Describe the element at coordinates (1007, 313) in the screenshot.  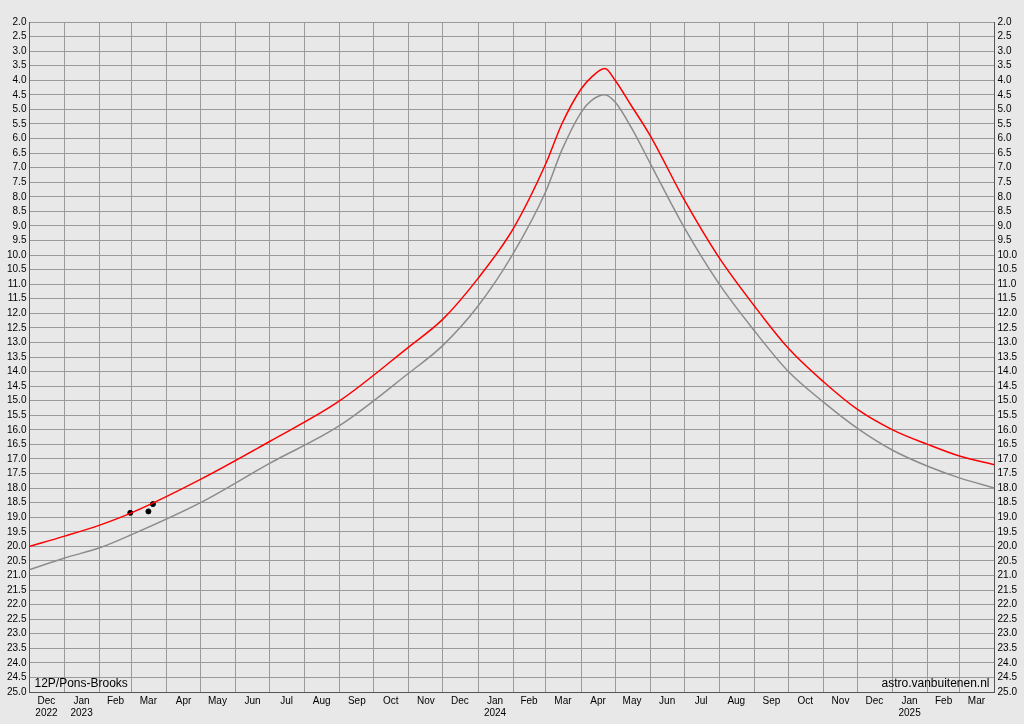
I see `y2-tick-label: 12.0` at that location.